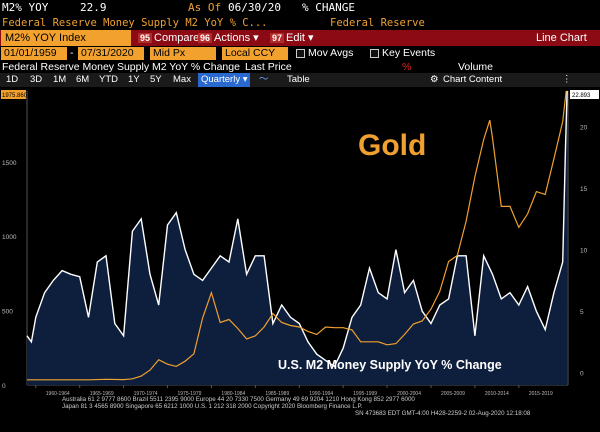 This screenshot has height=432, width=600. What do you see at coordinates (407, 67) in the screenshot?
I see `legend-marker-icon: %` at bounding box center [407, 67].